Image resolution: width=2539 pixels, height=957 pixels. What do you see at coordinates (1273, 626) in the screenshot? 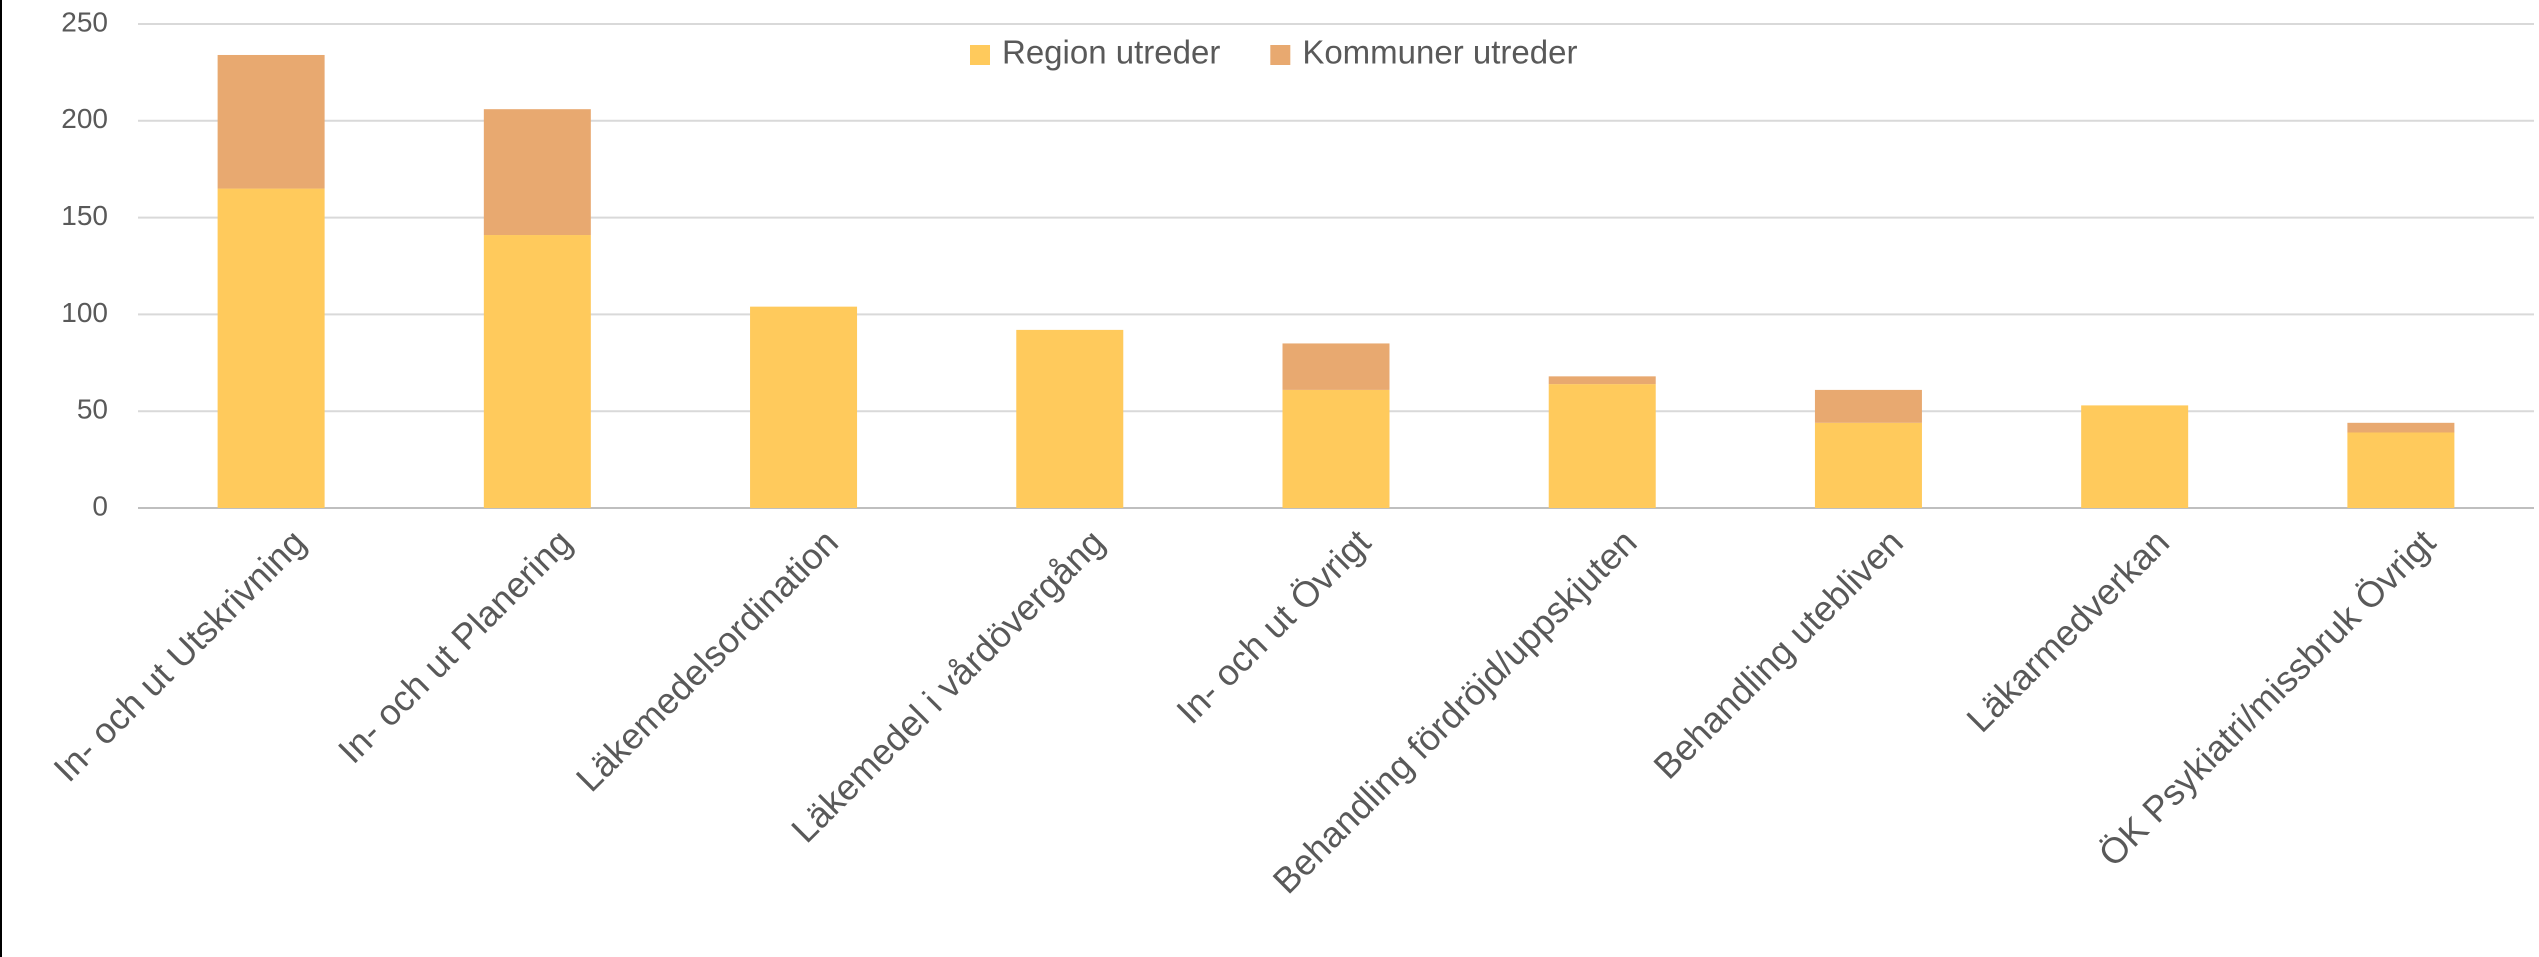
I see `x-tick-label: In- och ut Övrigt` at bounding box center [1273, 626].